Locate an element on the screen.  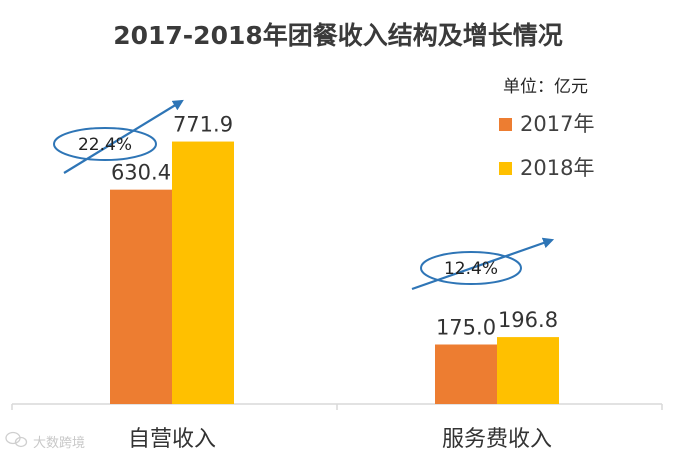
wechat-logo-icon is located at coordinates (16, 439).